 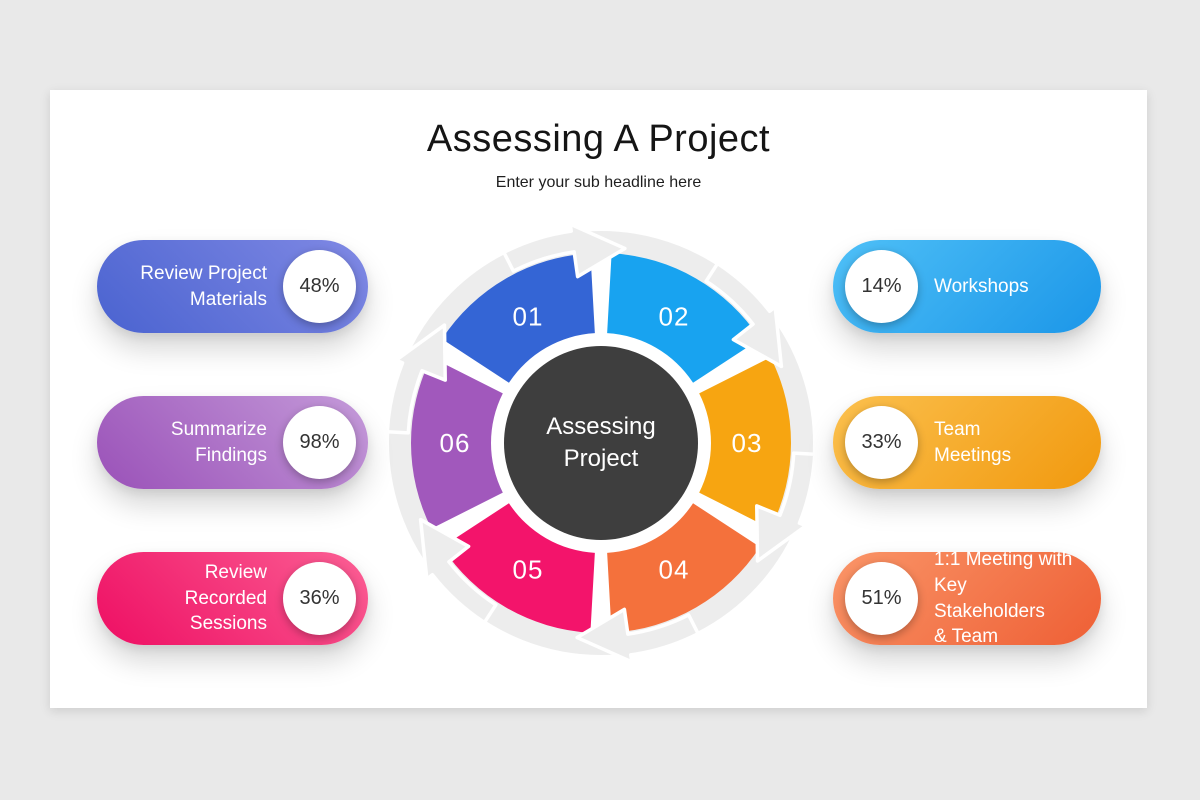 What do you see at coordinates (973, 442) in the screenshot?
I see `callout-label: Team Meetings` at bounding box center [973, 442].